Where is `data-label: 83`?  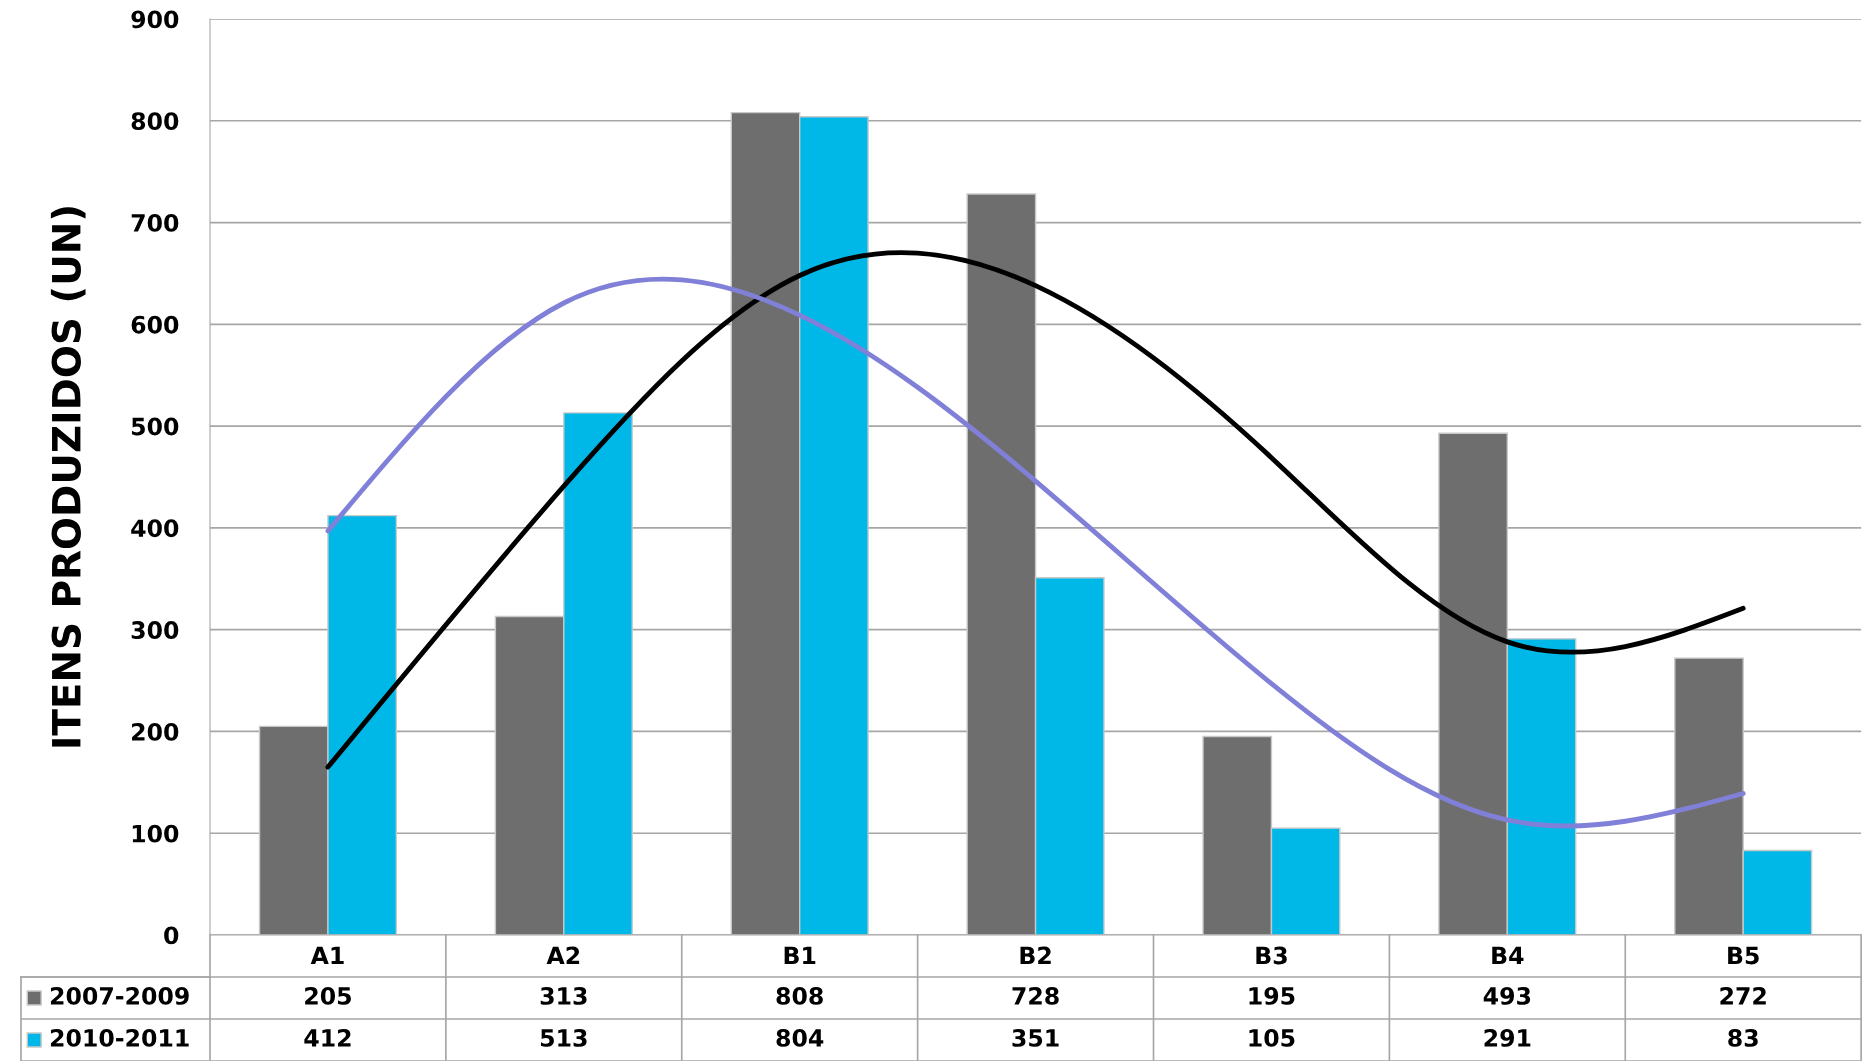
data-label: 83 is located at coordinates (1743, 1037).